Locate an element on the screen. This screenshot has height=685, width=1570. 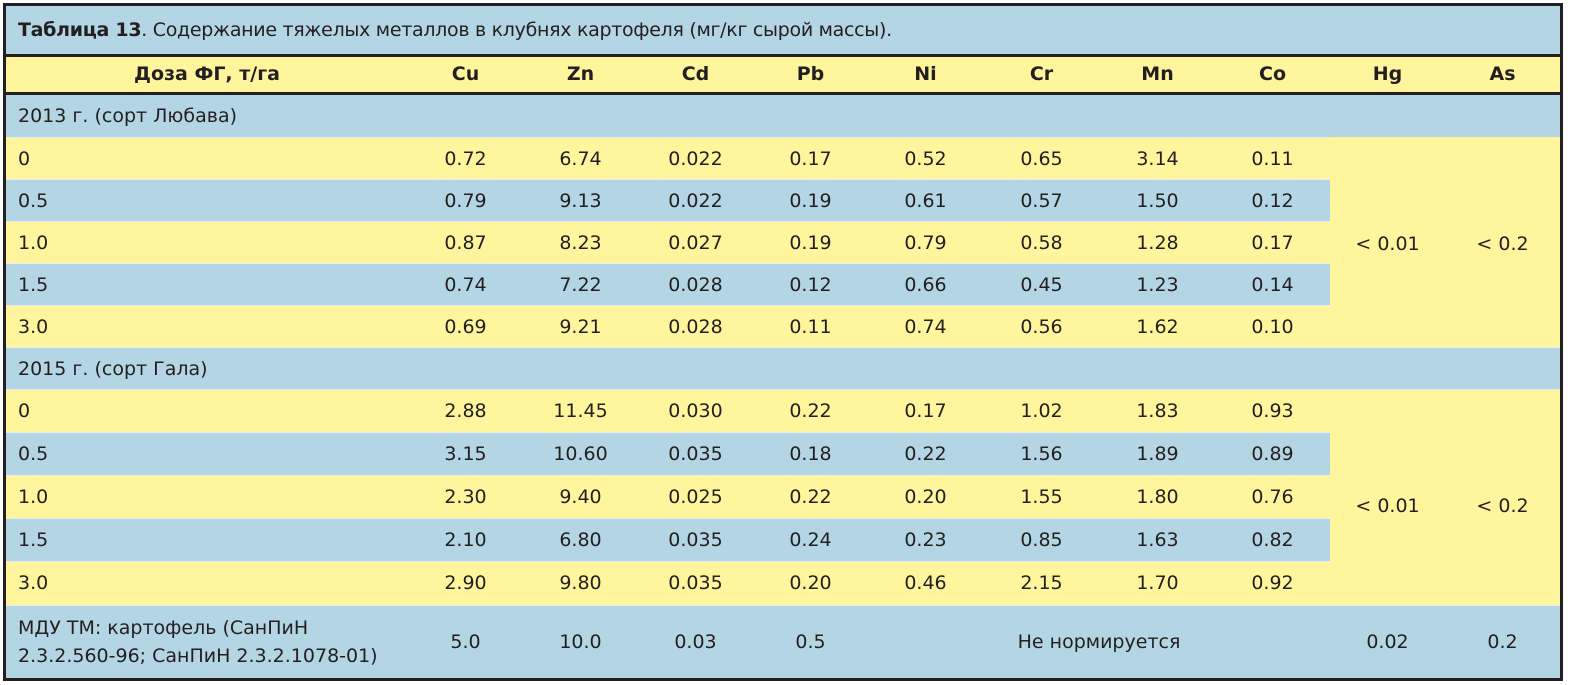
mdu-as-cell: 0.2 is located at coordinates (1502, 642).